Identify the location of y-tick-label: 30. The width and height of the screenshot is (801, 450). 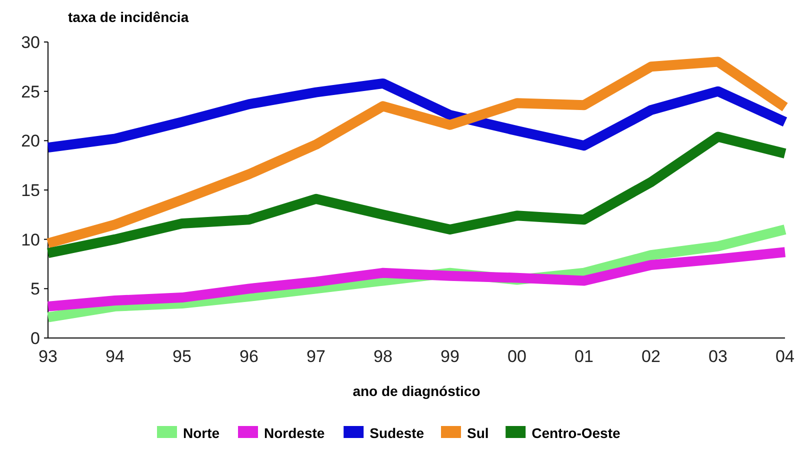
(30, 42).